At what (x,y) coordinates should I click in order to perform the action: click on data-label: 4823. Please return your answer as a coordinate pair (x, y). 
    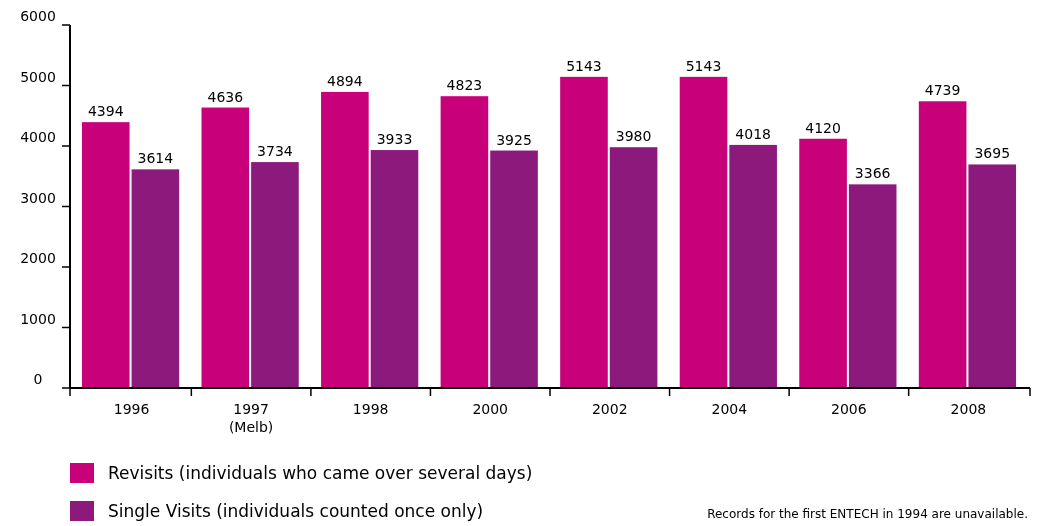
    Looking at the image, I should click on (464, 85).